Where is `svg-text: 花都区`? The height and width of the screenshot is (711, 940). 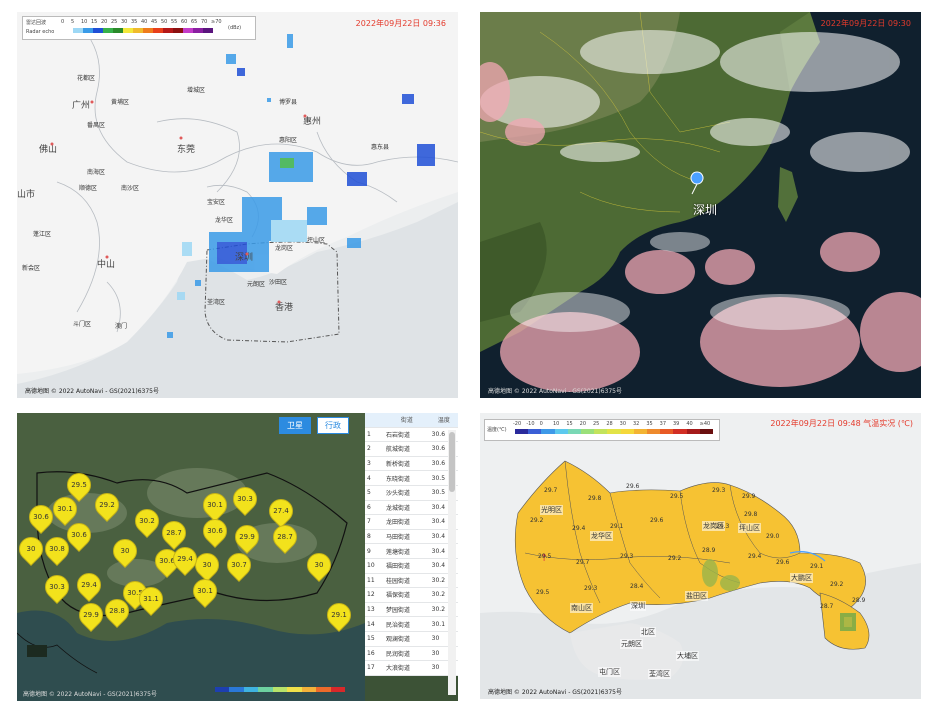
svg-text: 花都区 is located at coordinates (86, 78).